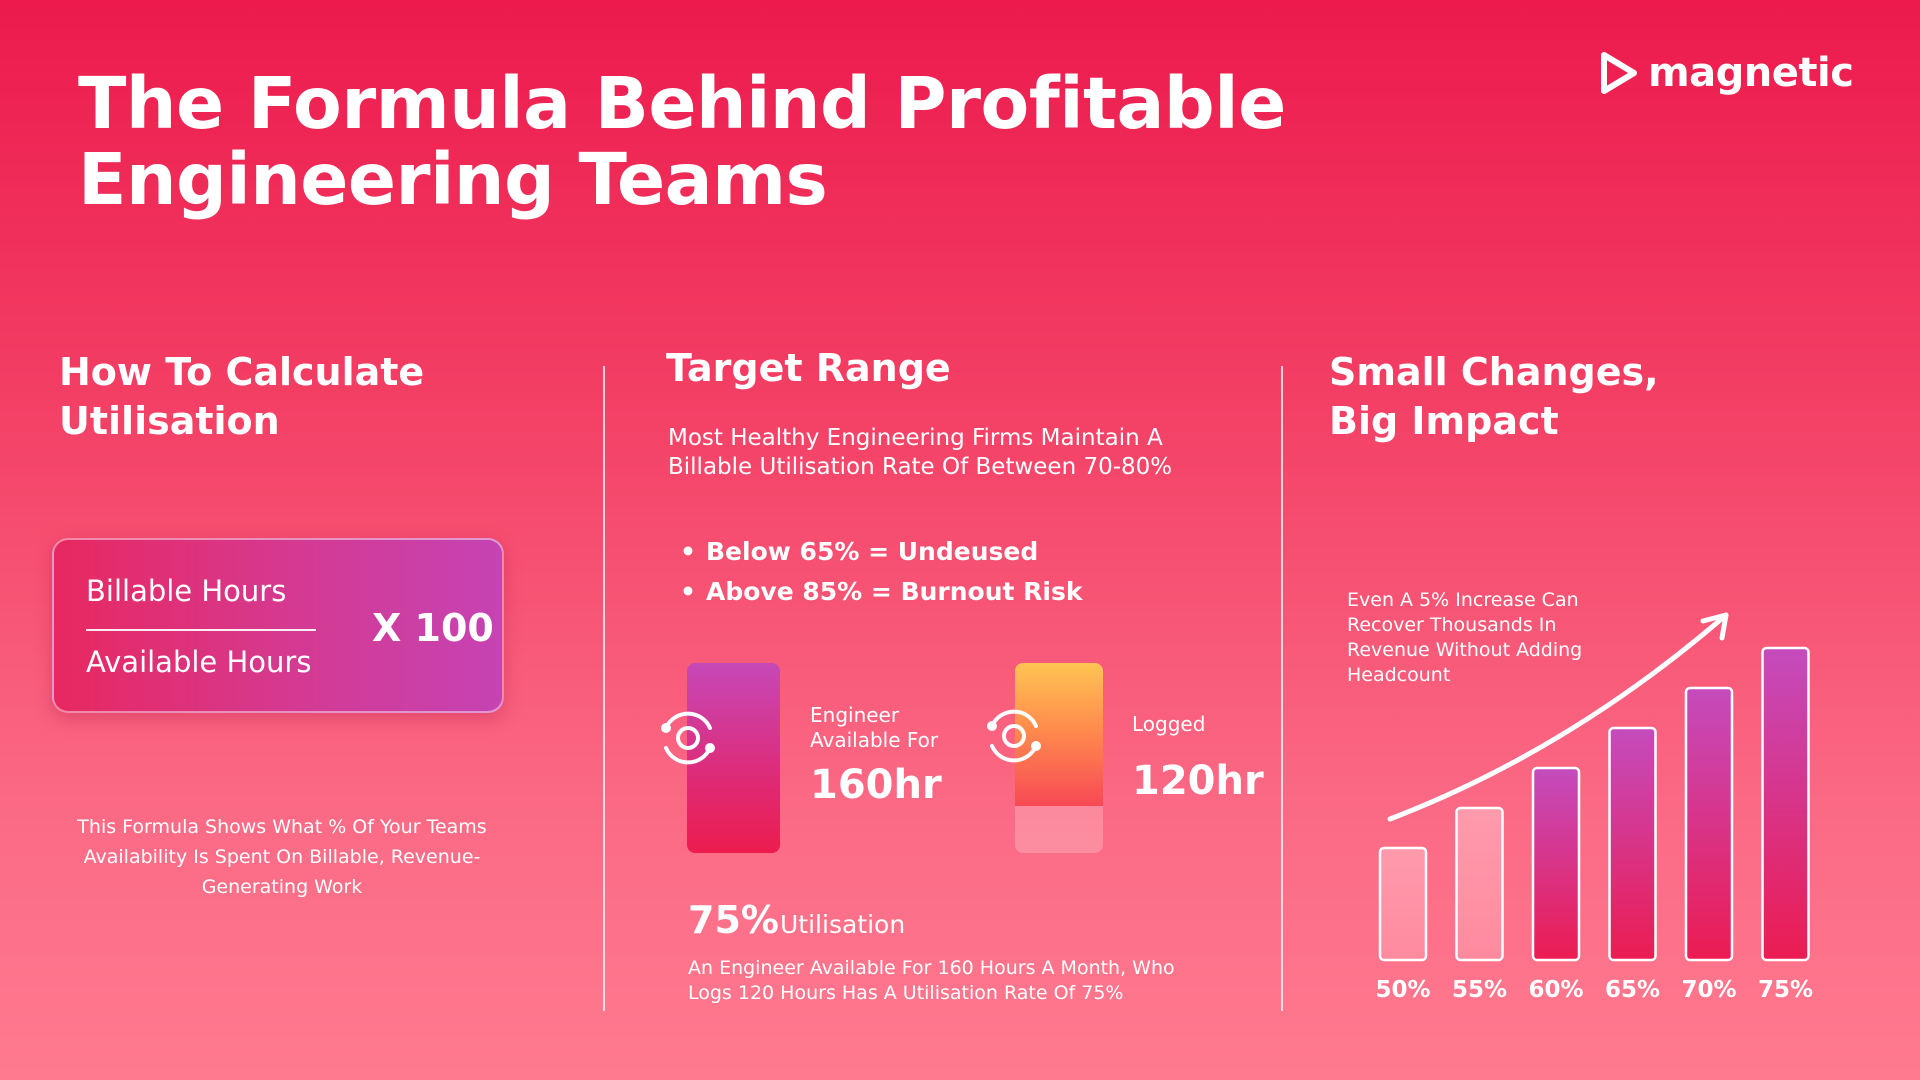  I want to click on column-divider-right, so click(1282, 688).